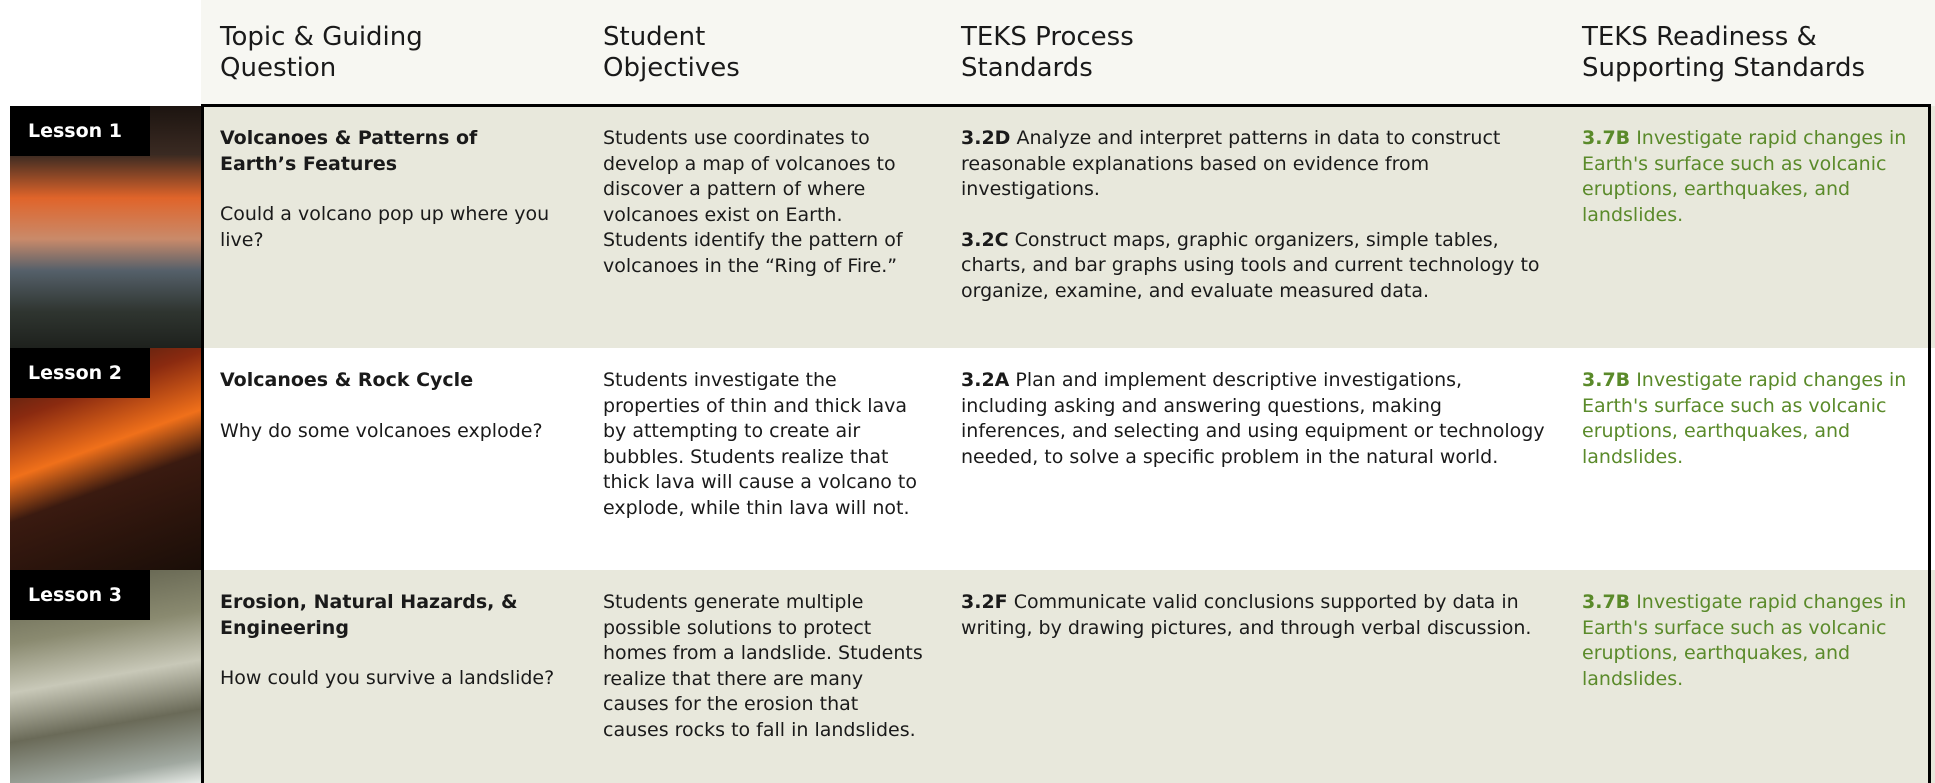 Image resolution: width=1935 pixels, height=783 pixels. What do you see at coordinates (105, 227) in the screenshot?
I see `lesson-image: Lesson 1` at bounding box center [105, 227].